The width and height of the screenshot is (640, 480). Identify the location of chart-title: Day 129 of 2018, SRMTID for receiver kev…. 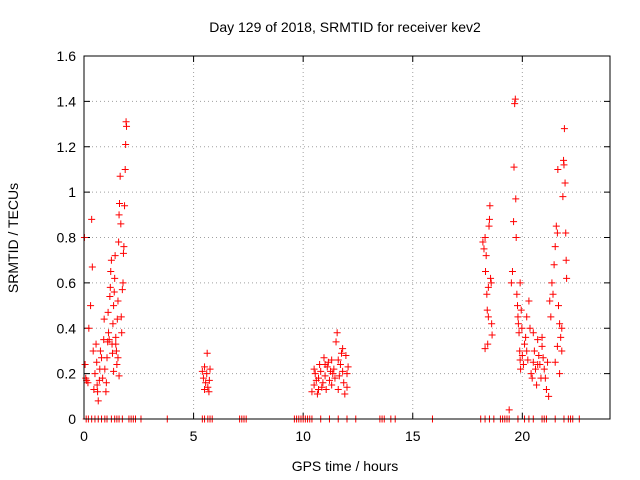
(345, 27).